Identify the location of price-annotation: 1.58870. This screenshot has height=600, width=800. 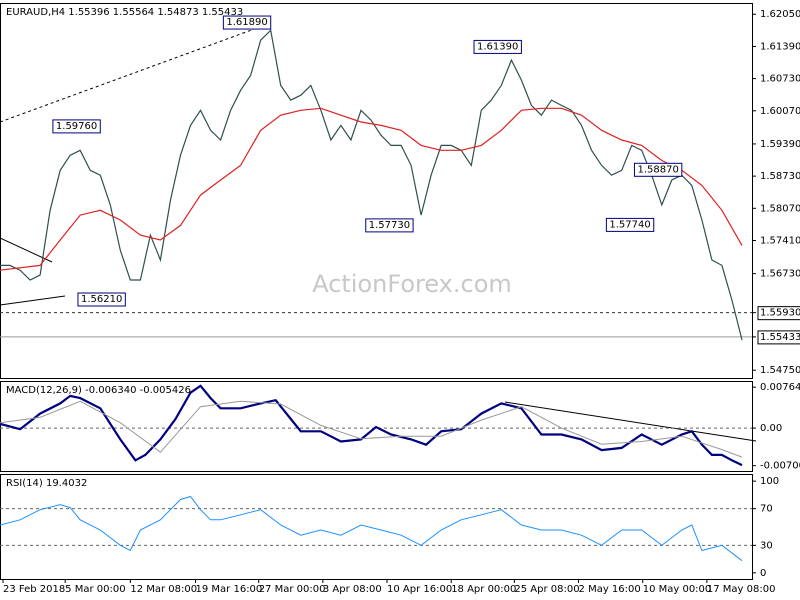
(657, 169).